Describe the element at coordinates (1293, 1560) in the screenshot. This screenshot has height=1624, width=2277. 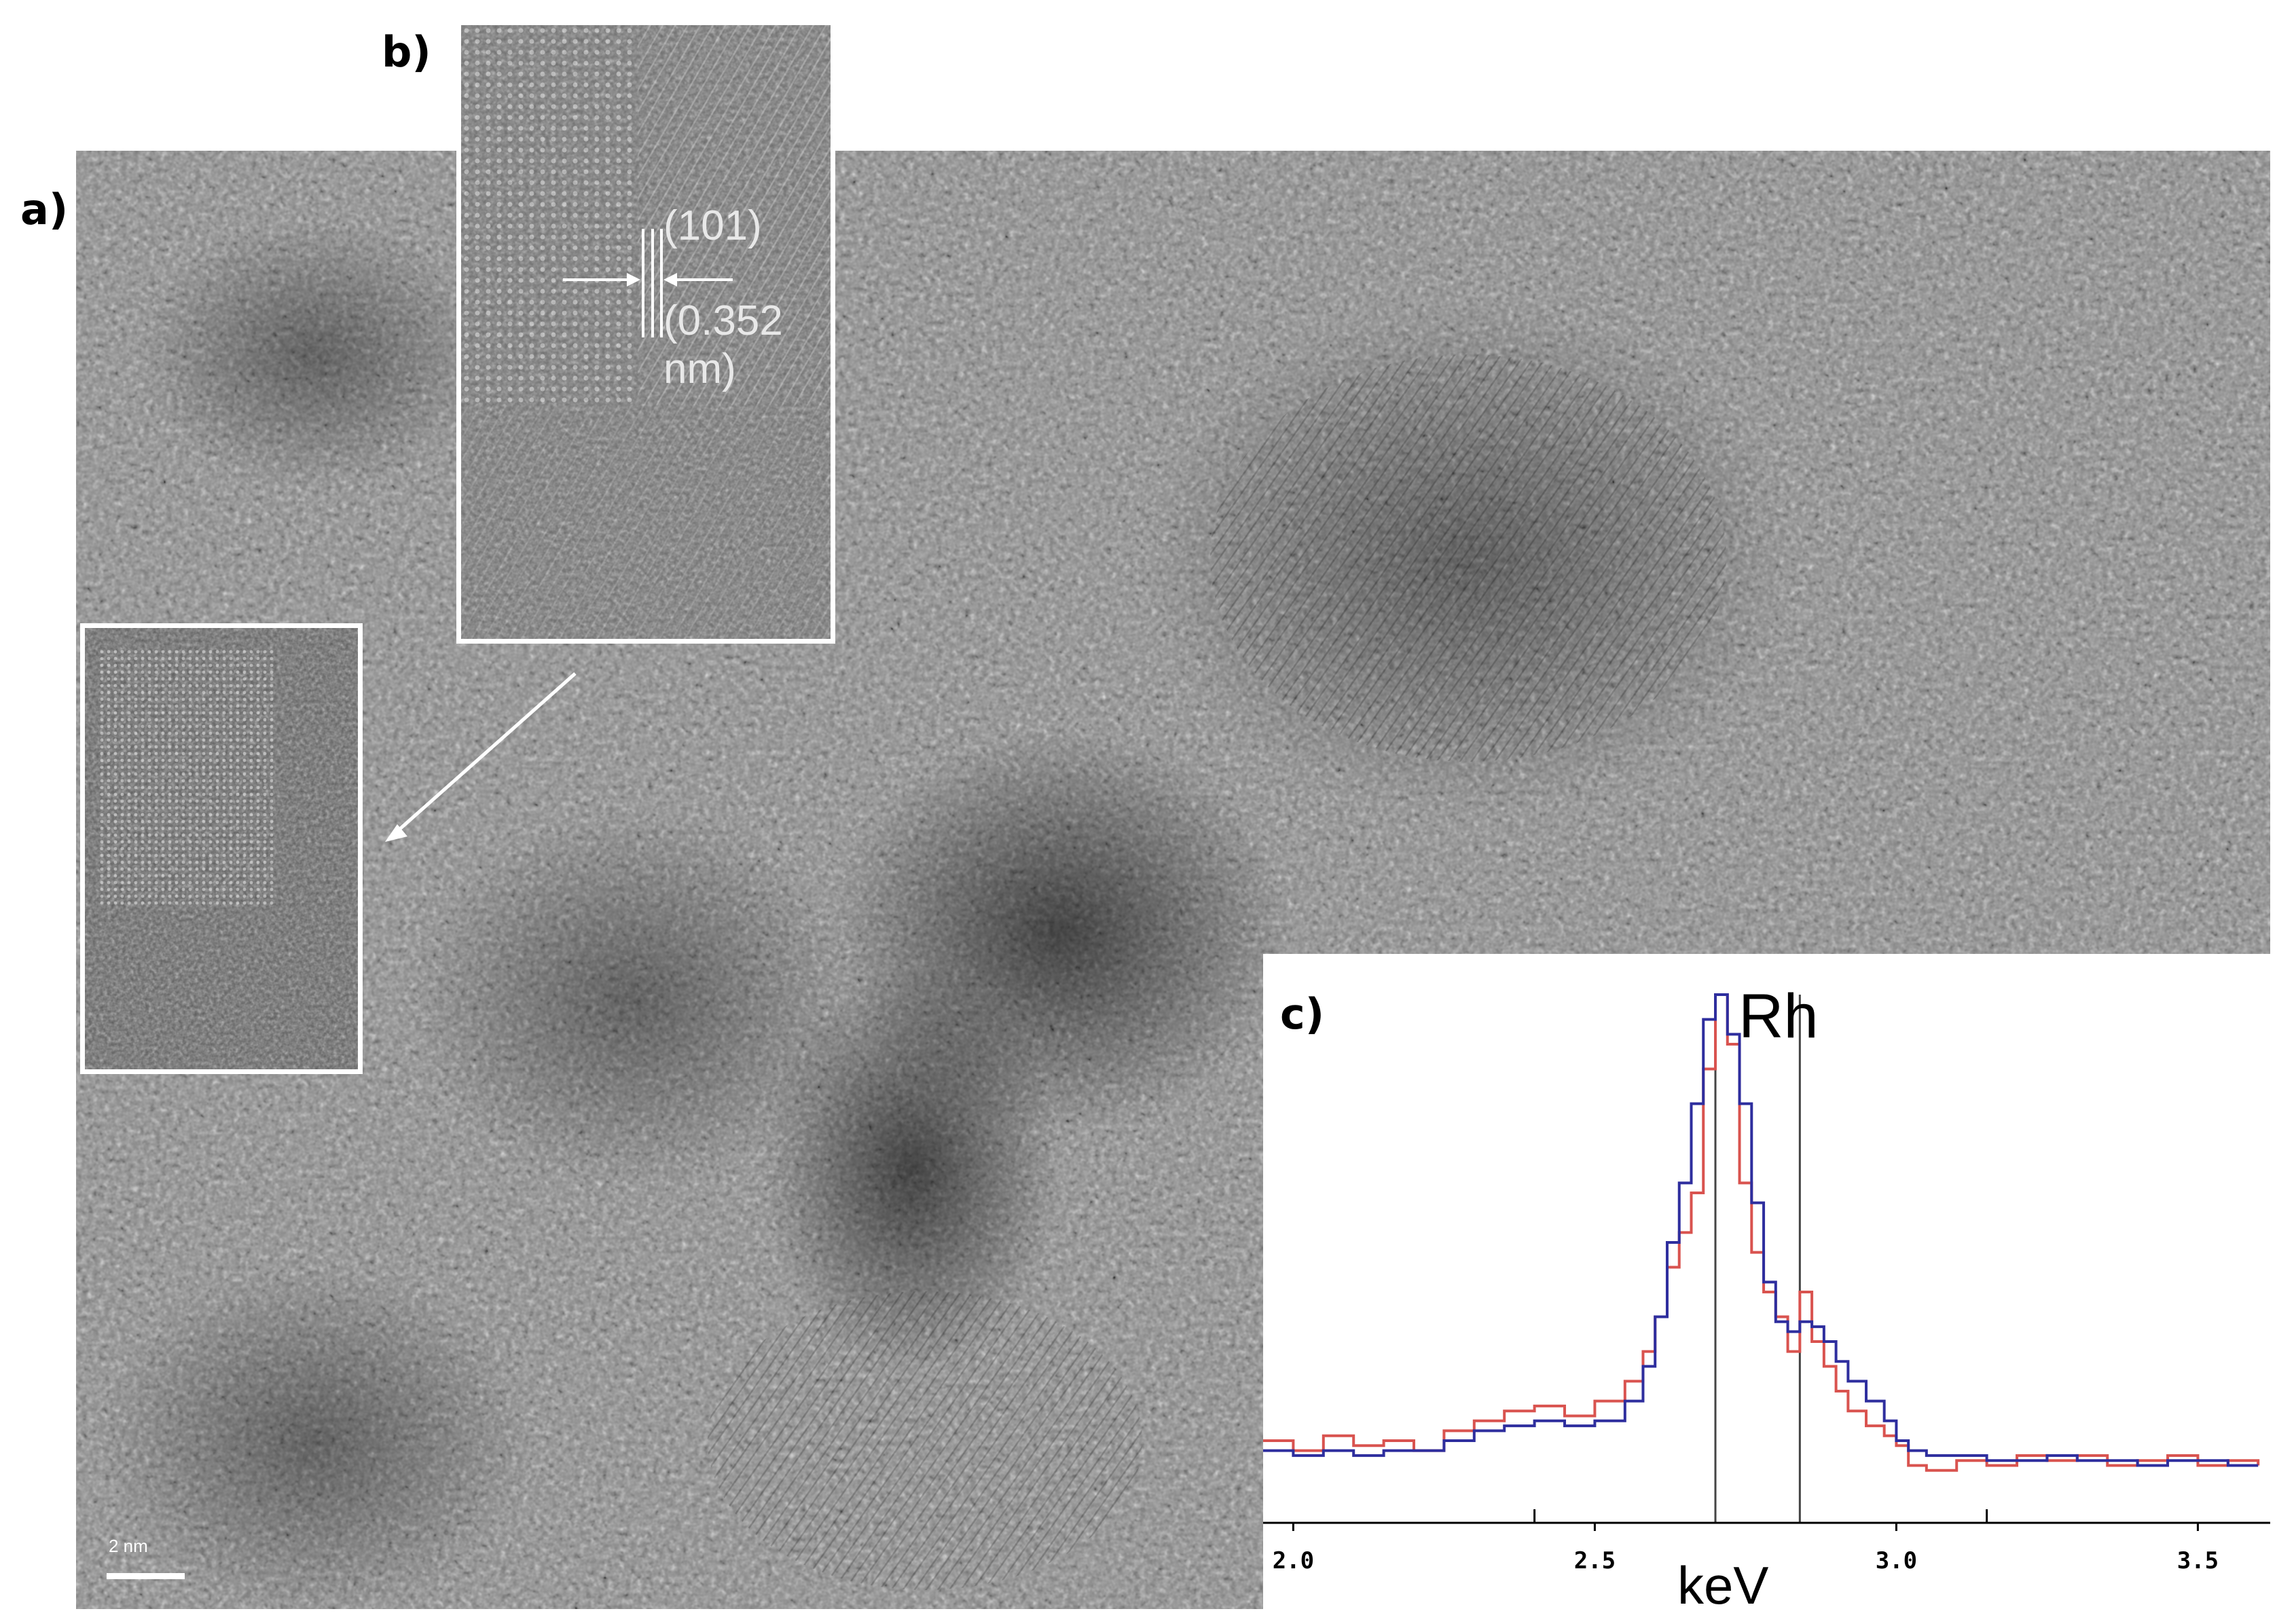
I see `x-tick-label: 2.0` at that location.